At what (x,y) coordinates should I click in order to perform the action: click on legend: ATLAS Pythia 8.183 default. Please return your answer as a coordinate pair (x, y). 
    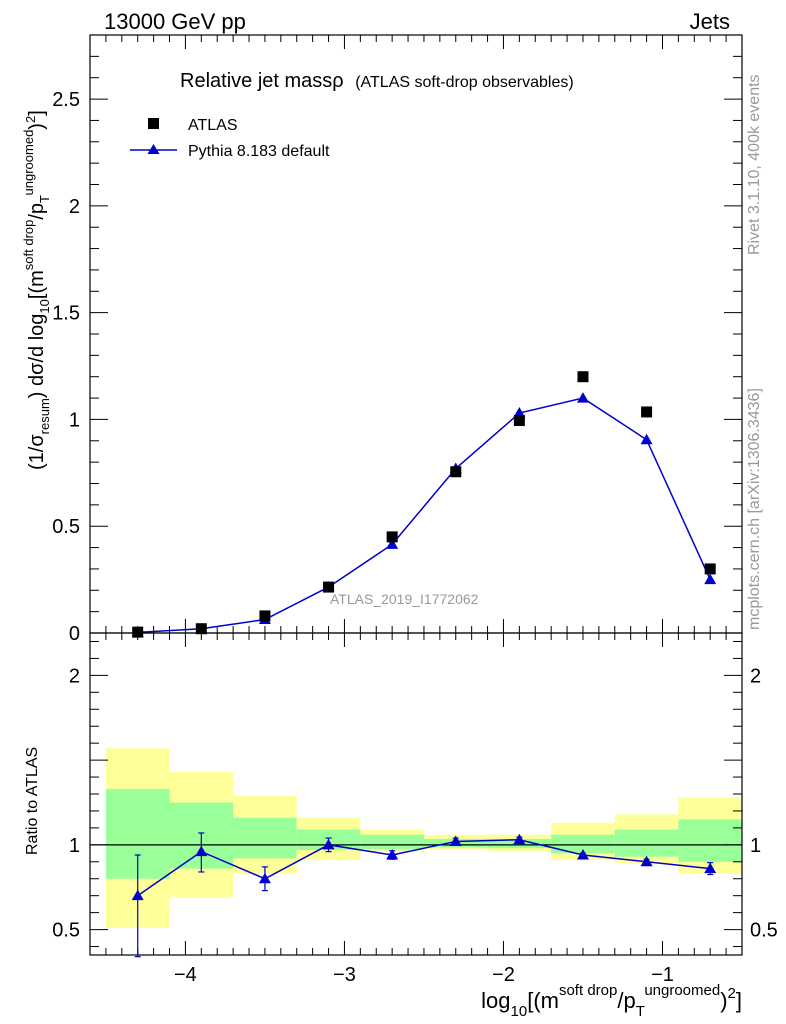
    Looking at the image, I should click on (230, 138).